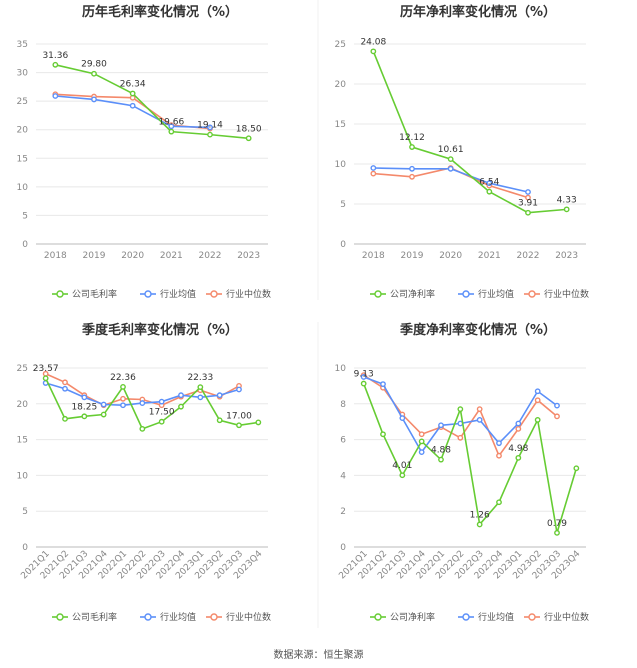  What do you see at coordinates (94, 65) in the screenshot?
I see `data-label: 29.80` at bounding box center [94, 65].